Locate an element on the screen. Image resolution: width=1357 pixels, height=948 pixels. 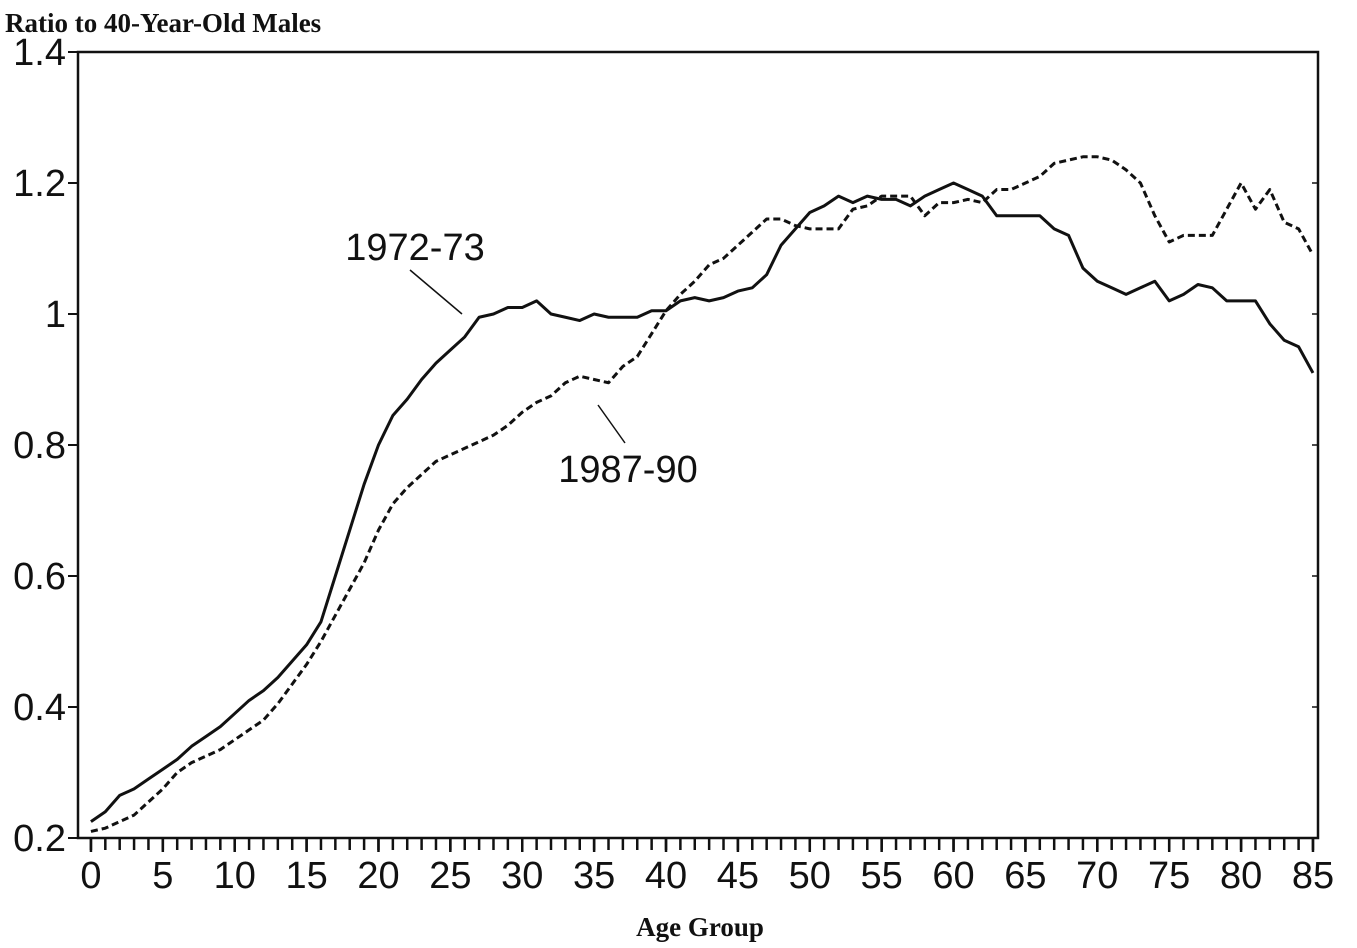
x-tick-label: 75 is located at coordinates (1169, 876).